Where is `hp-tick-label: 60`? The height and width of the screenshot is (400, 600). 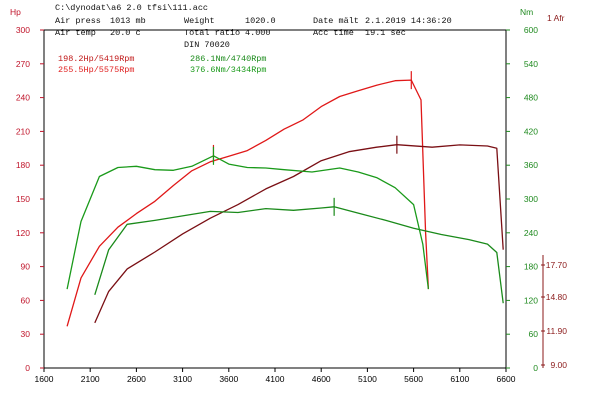 hp-tick-label: 60 is located at coordinates (26, 300).